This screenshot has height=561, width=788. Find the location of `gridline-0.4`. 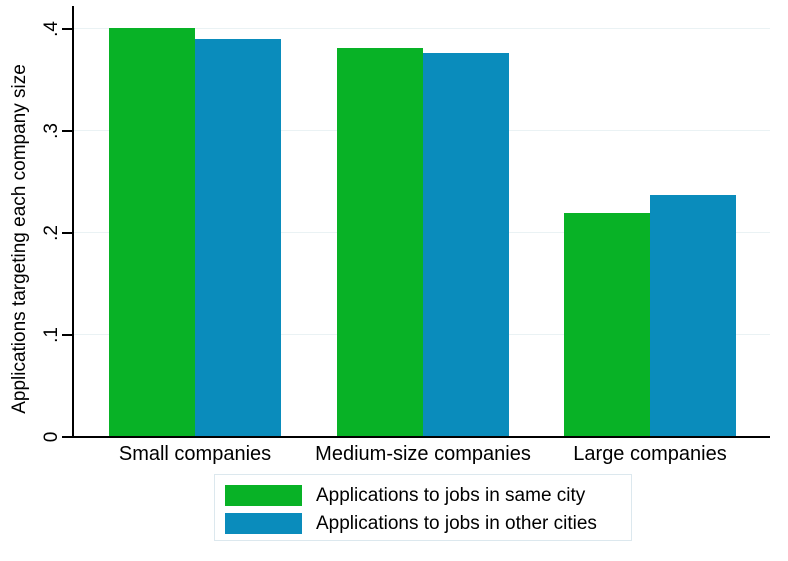

gridline-0.4 is located at coordinates (421, 28).